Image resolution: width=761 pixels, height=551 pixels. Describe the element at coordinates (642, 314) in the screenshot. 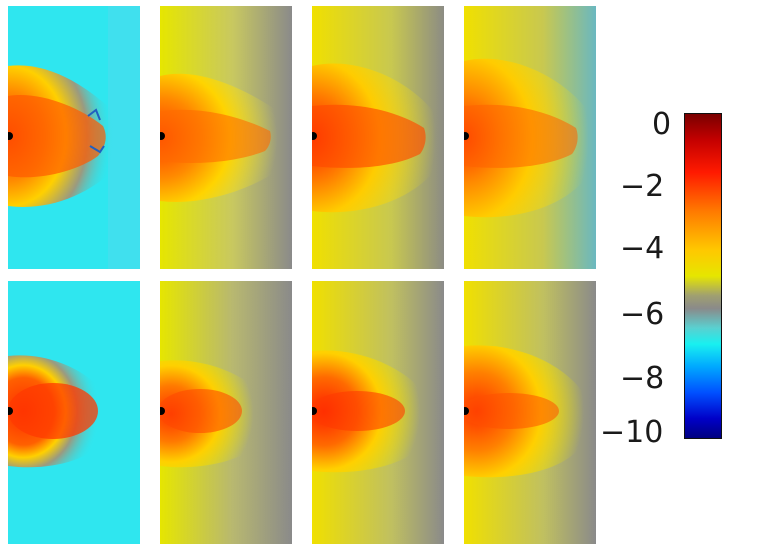

I see `colorbar-tick-3: −6` at that location.